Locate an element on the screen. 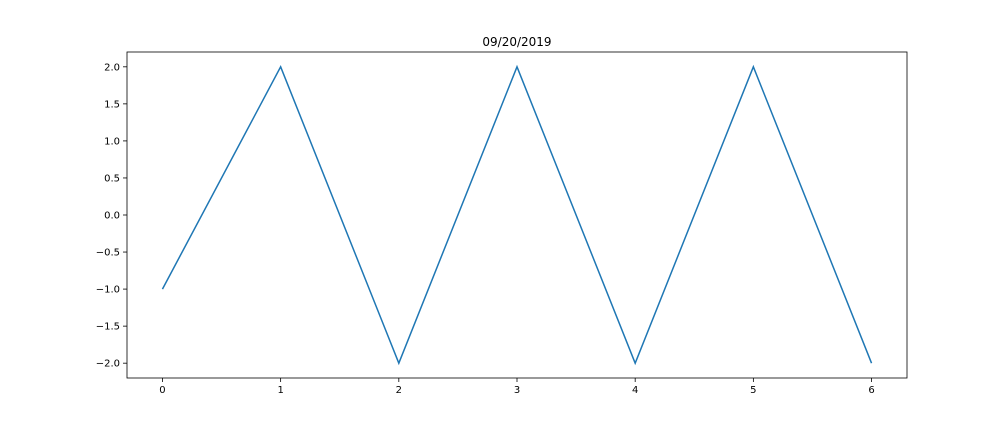  y-tick-label: −1.5 is located at coordinates (108, 327).